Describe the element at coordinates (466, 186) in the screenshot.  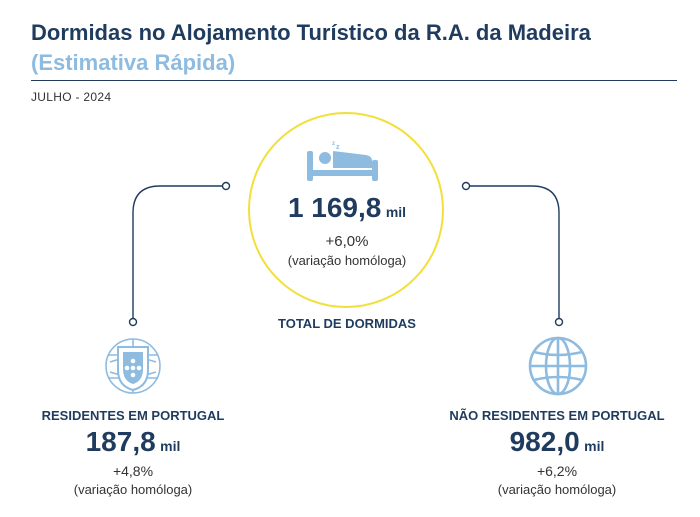
I see `right-connector-top-dot` at that location.